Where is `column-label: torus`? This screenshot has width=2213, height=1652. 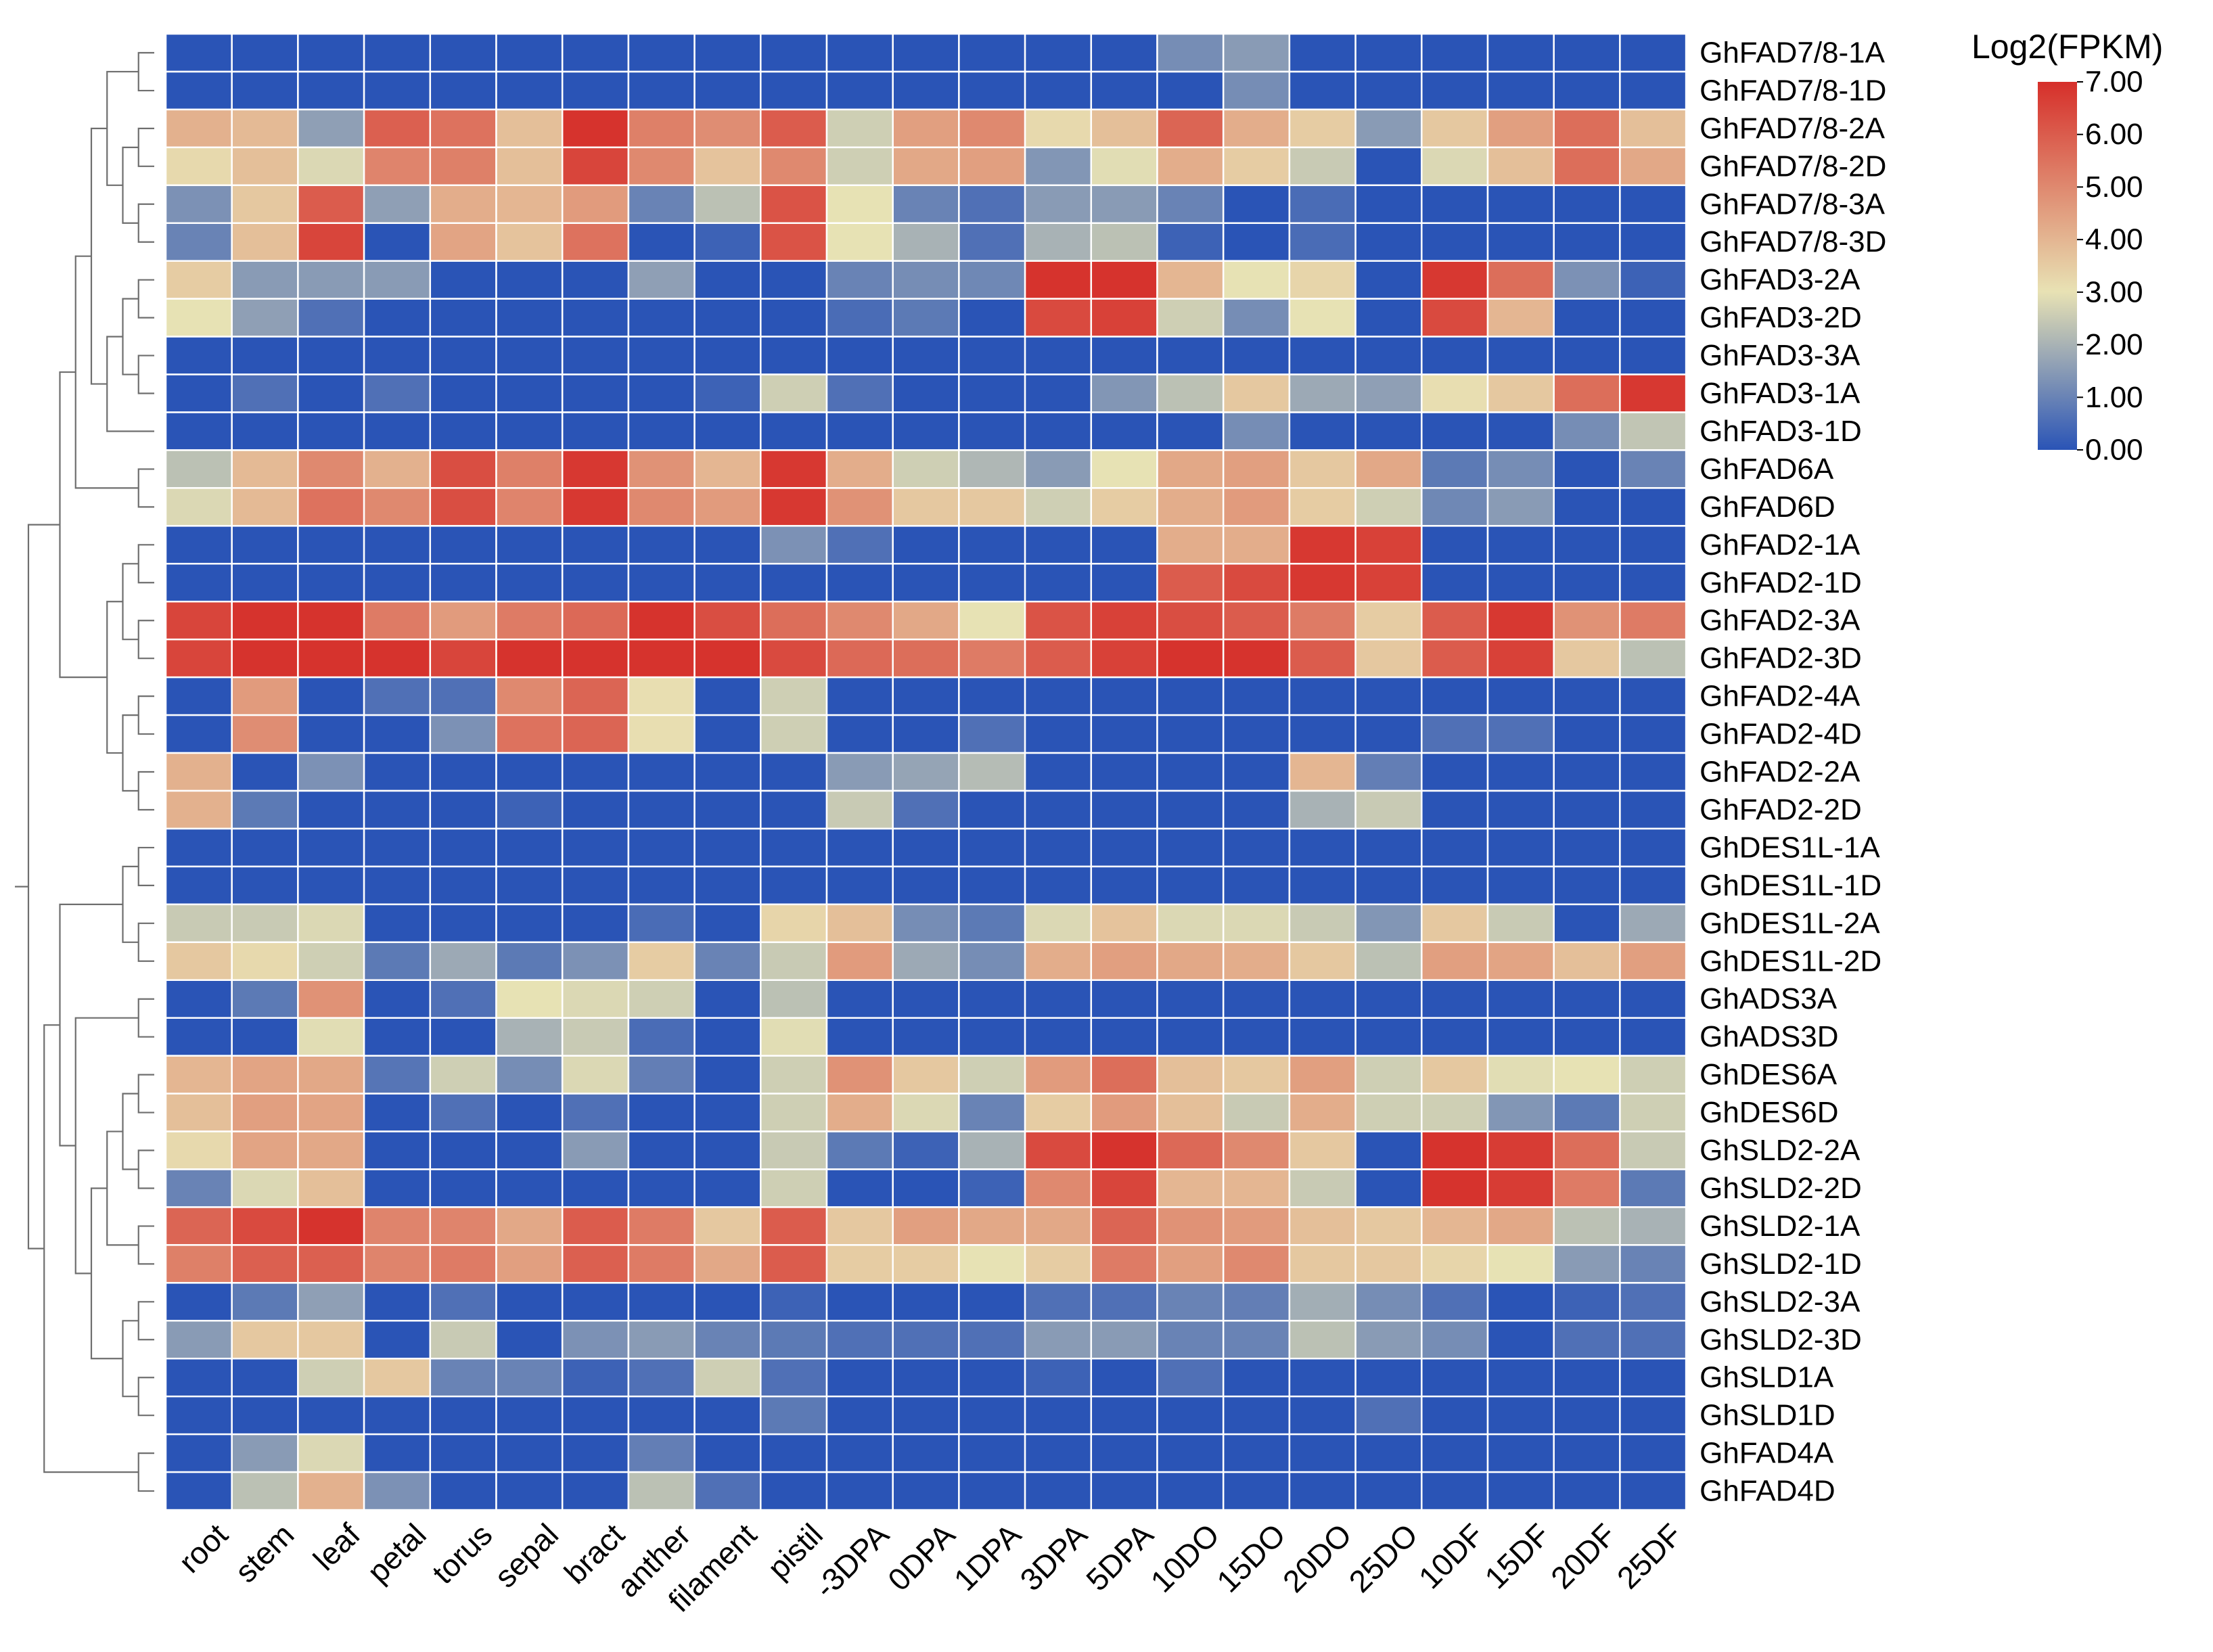
column-label: torus is located at coordinates (462, 1554).